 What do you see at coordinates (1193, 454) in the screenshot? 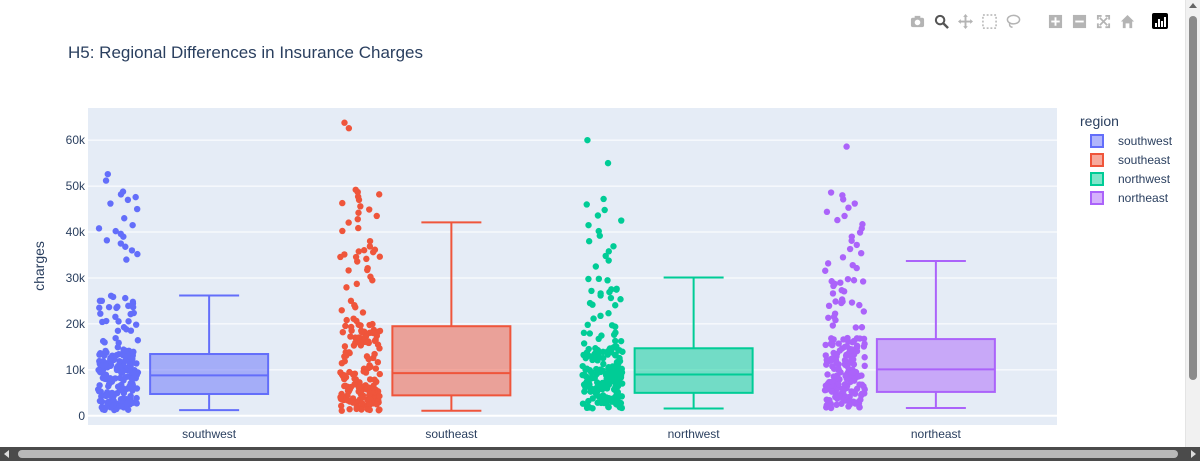
I see `scroll-right-icon` at bounding box center [1193, 454].